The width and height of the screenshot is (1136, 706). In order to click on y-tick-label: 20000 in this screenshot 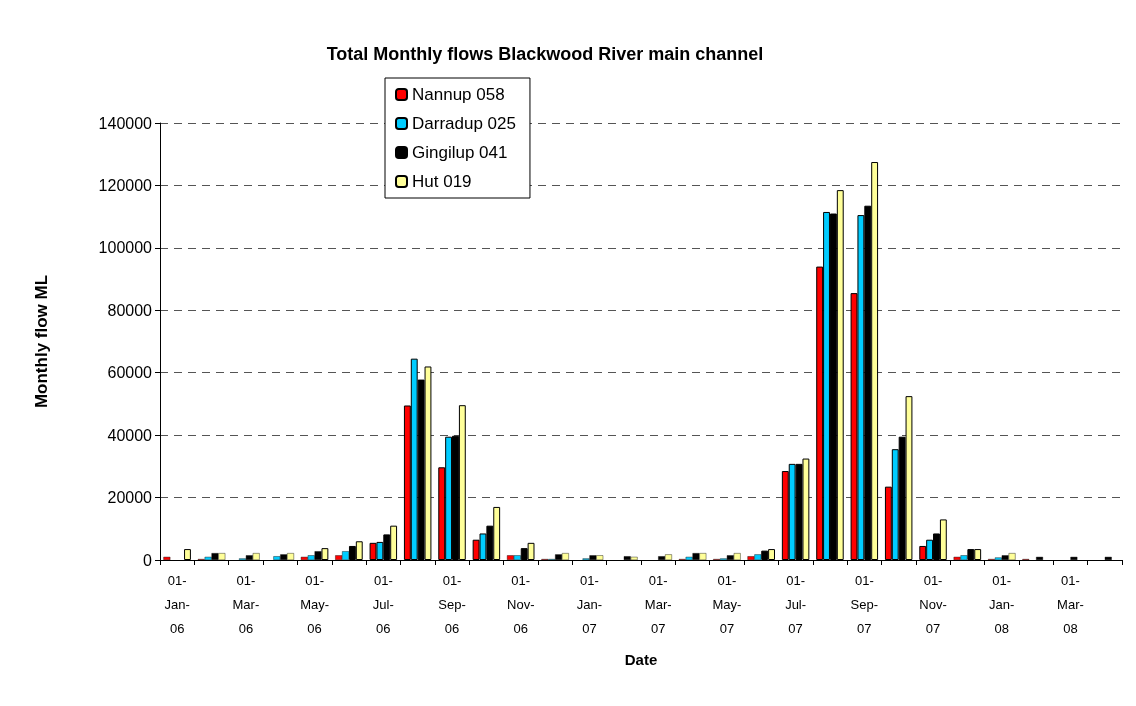, I will do `click(130, 498)`.